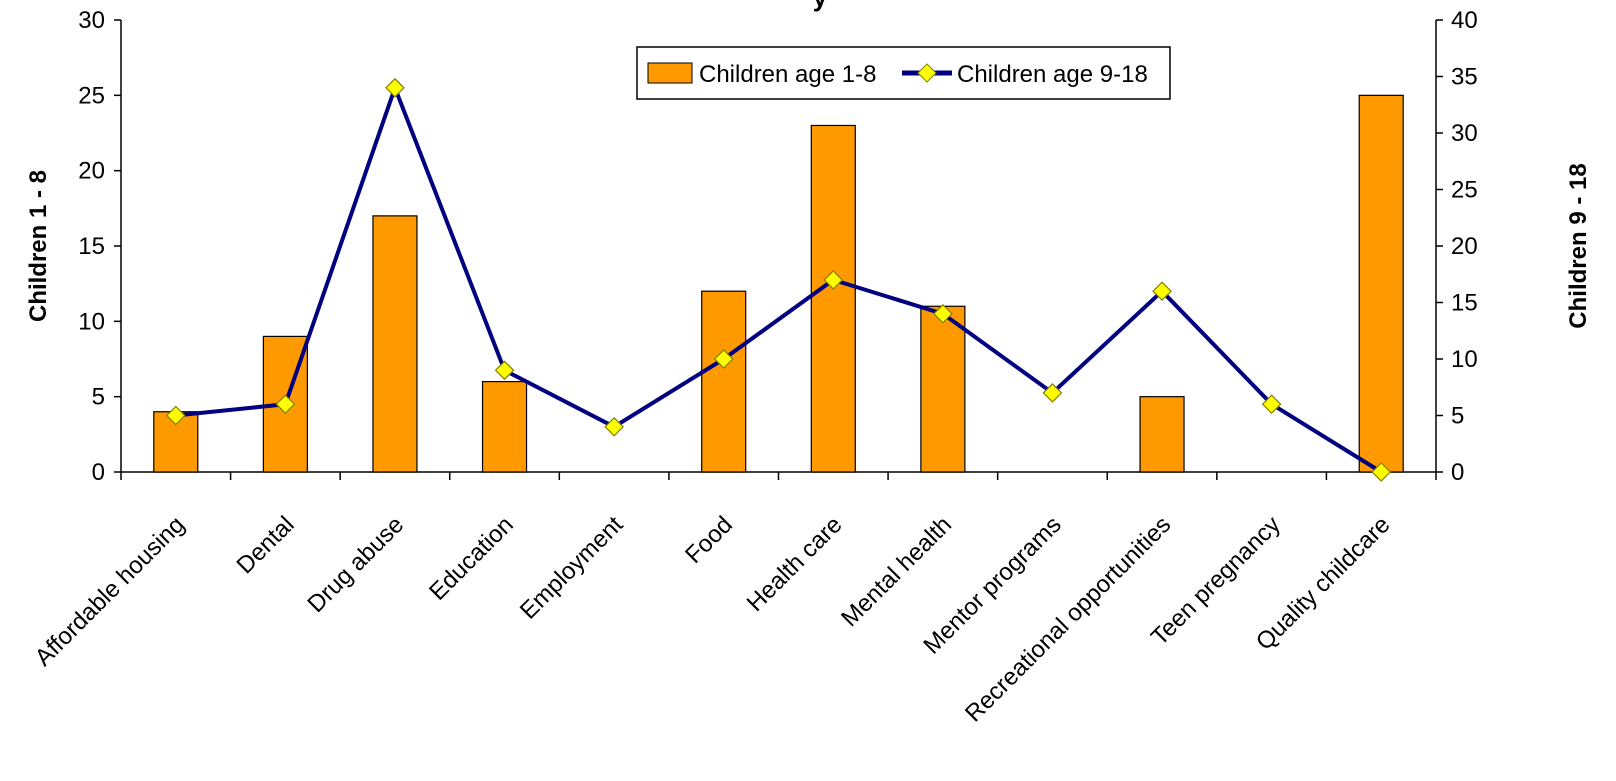 This screenshot has height=781, width=1616. I want to click on legend-swatch-marker, so click(927, 73).